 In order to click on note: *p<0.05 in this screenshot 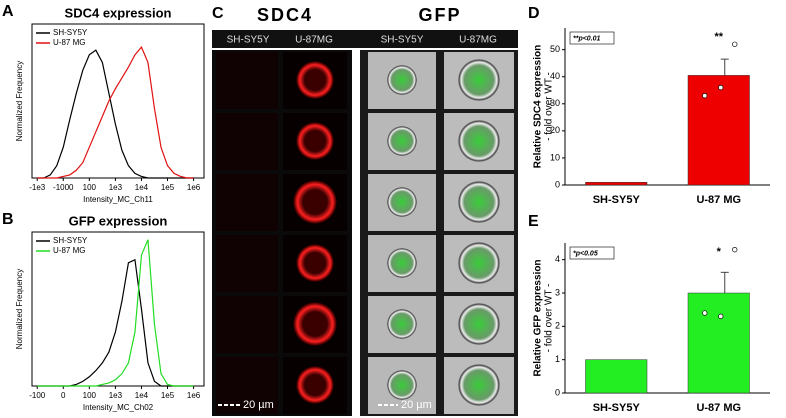, I will do `click(585, 253)`.